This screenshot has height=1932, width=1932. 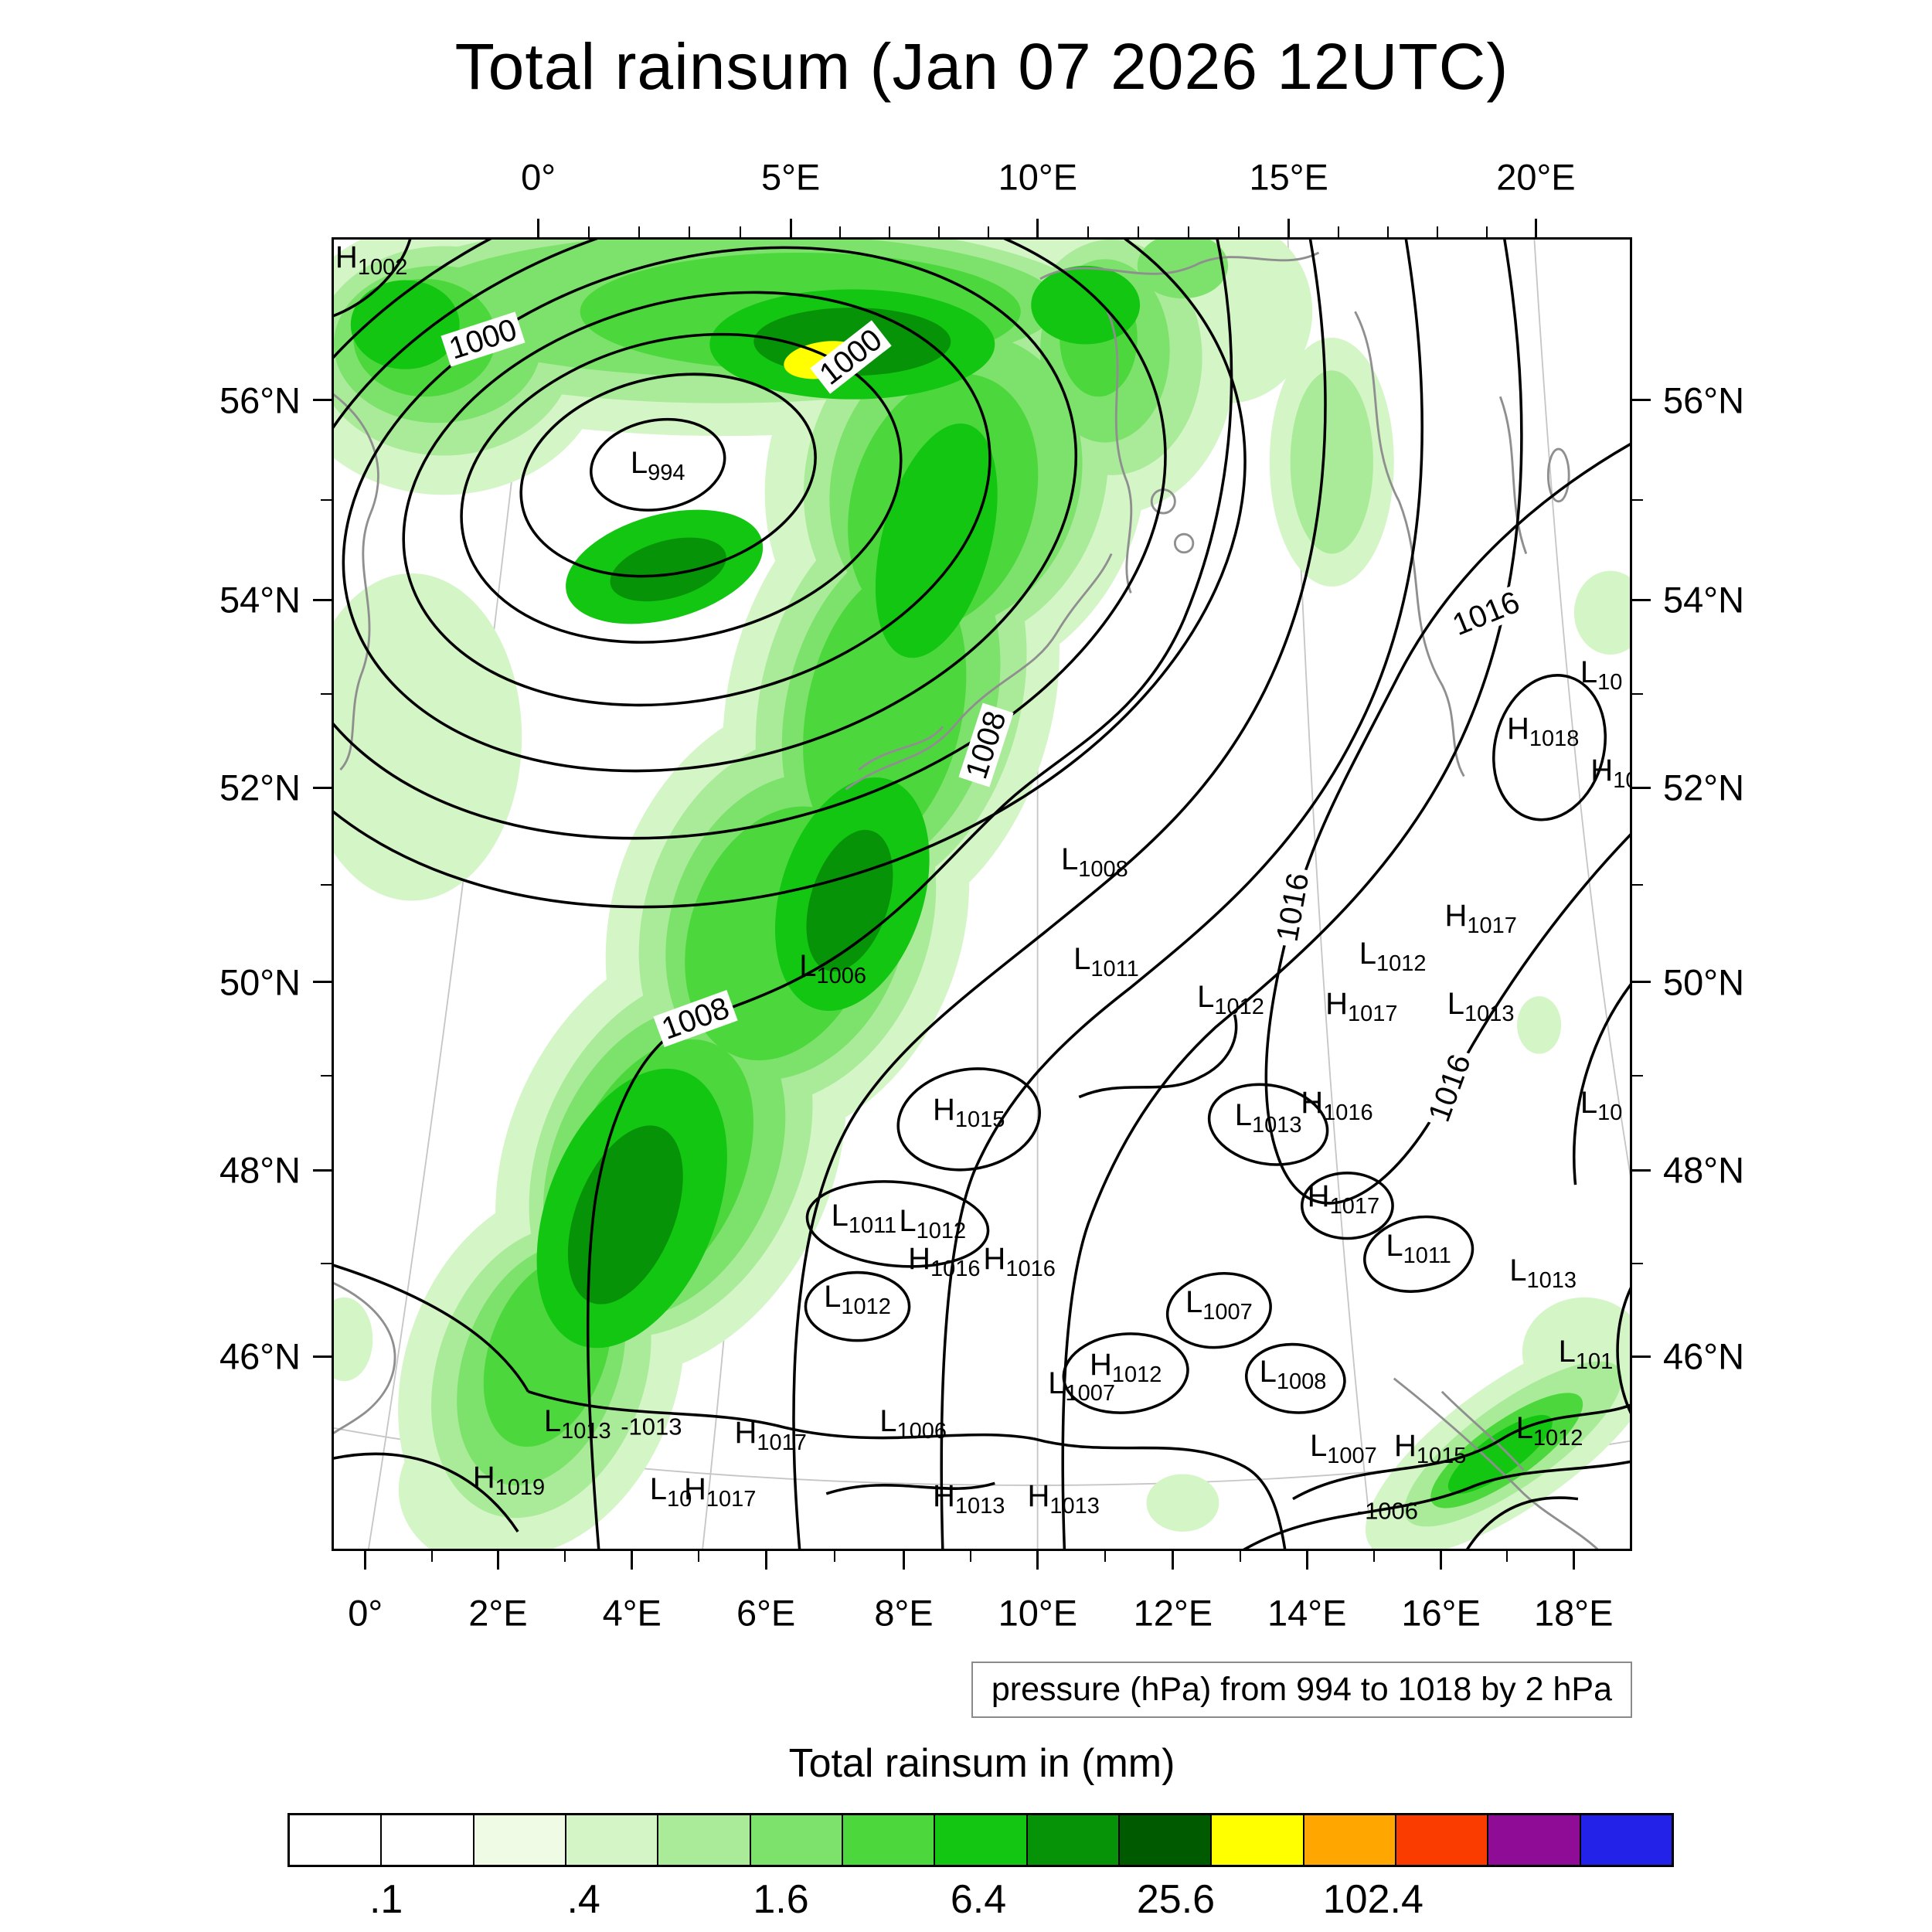 I want to click on pressure-center-label: H1019, so click(x=509, y=1480).